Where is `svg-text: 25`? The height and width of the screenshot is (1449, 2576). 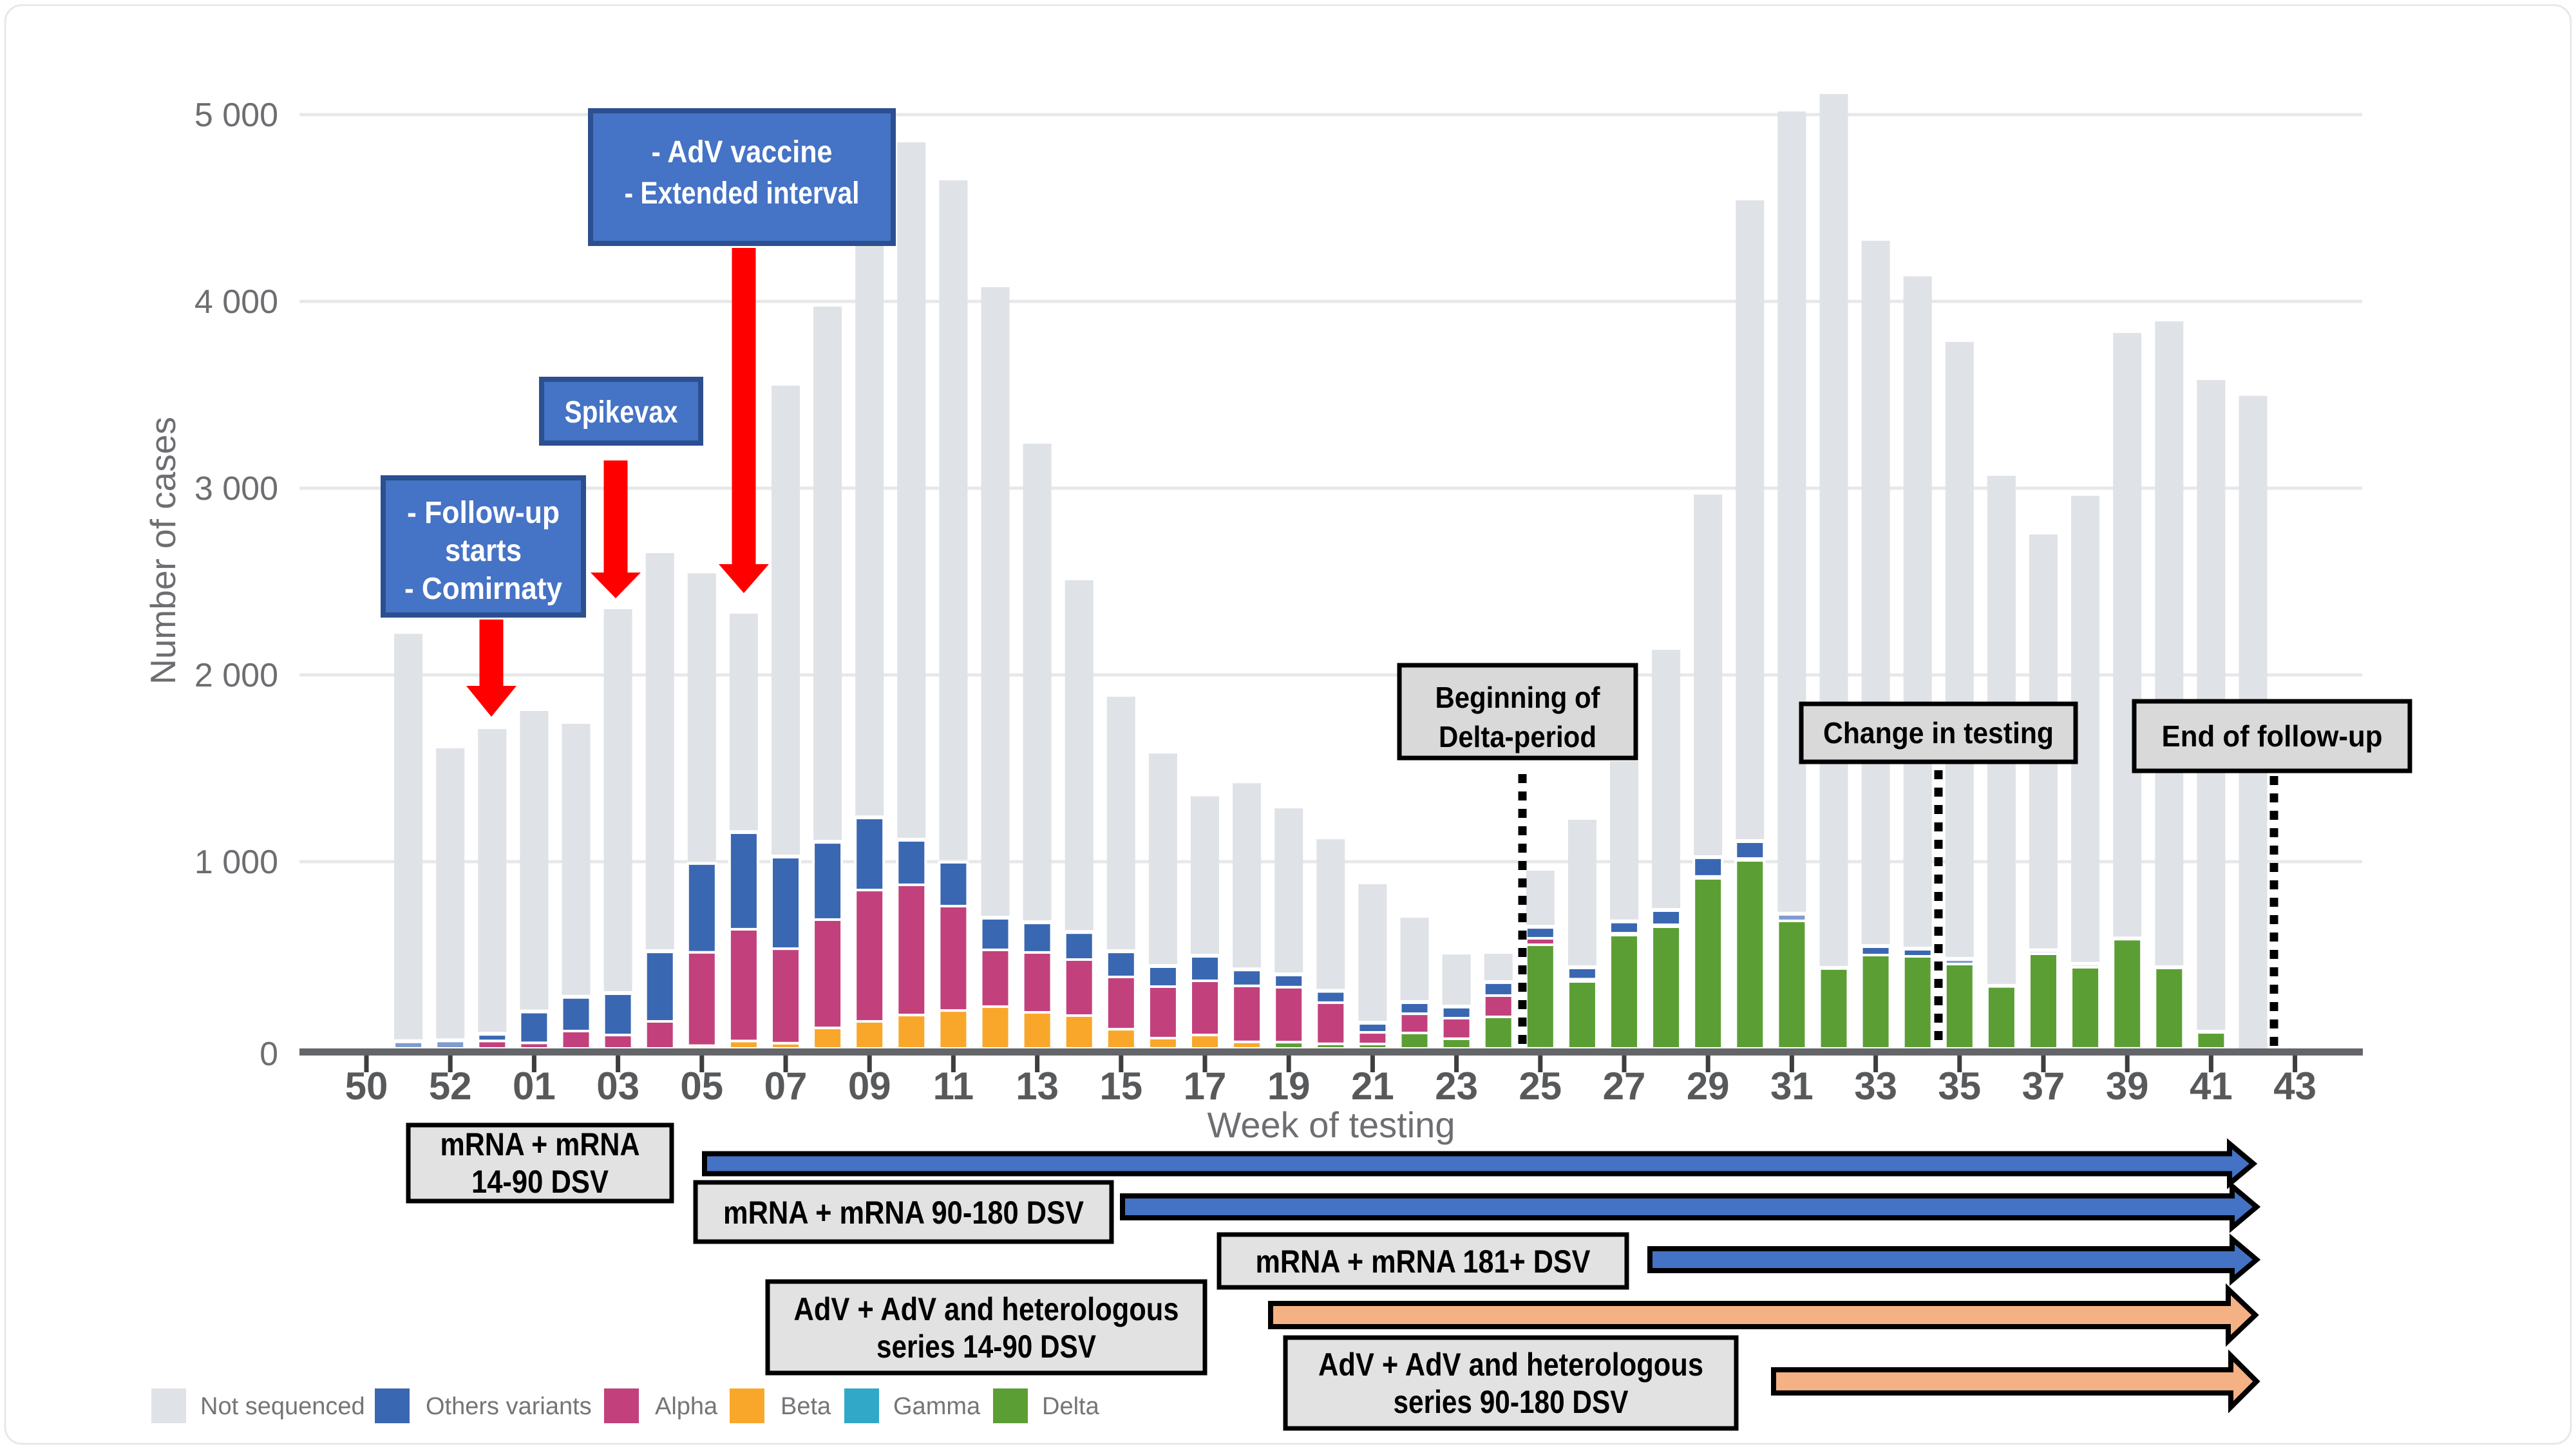
svg-text: 25 is located at coordinates (1541, 1086).